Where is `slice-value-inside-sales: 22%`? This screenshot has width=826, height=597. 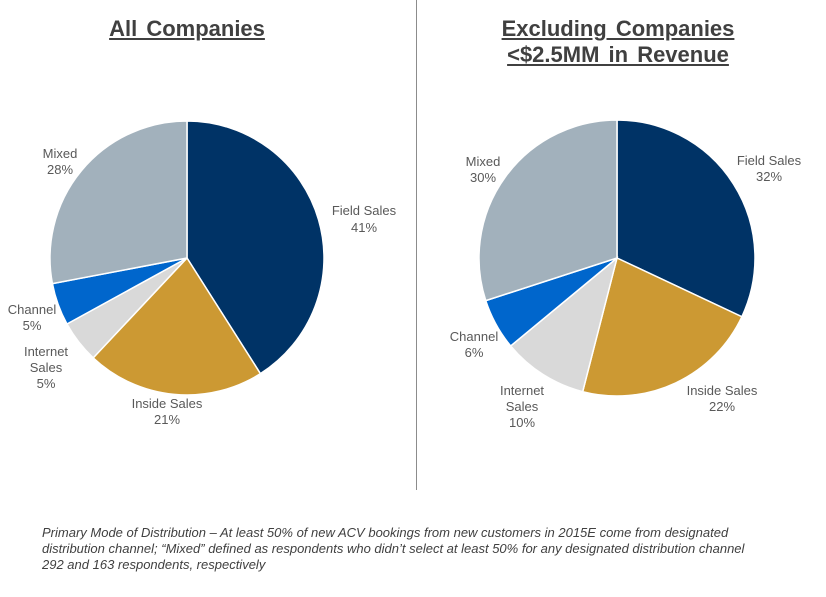 slice-value-inside-sales: 22% is located at coordinates (722, 406).